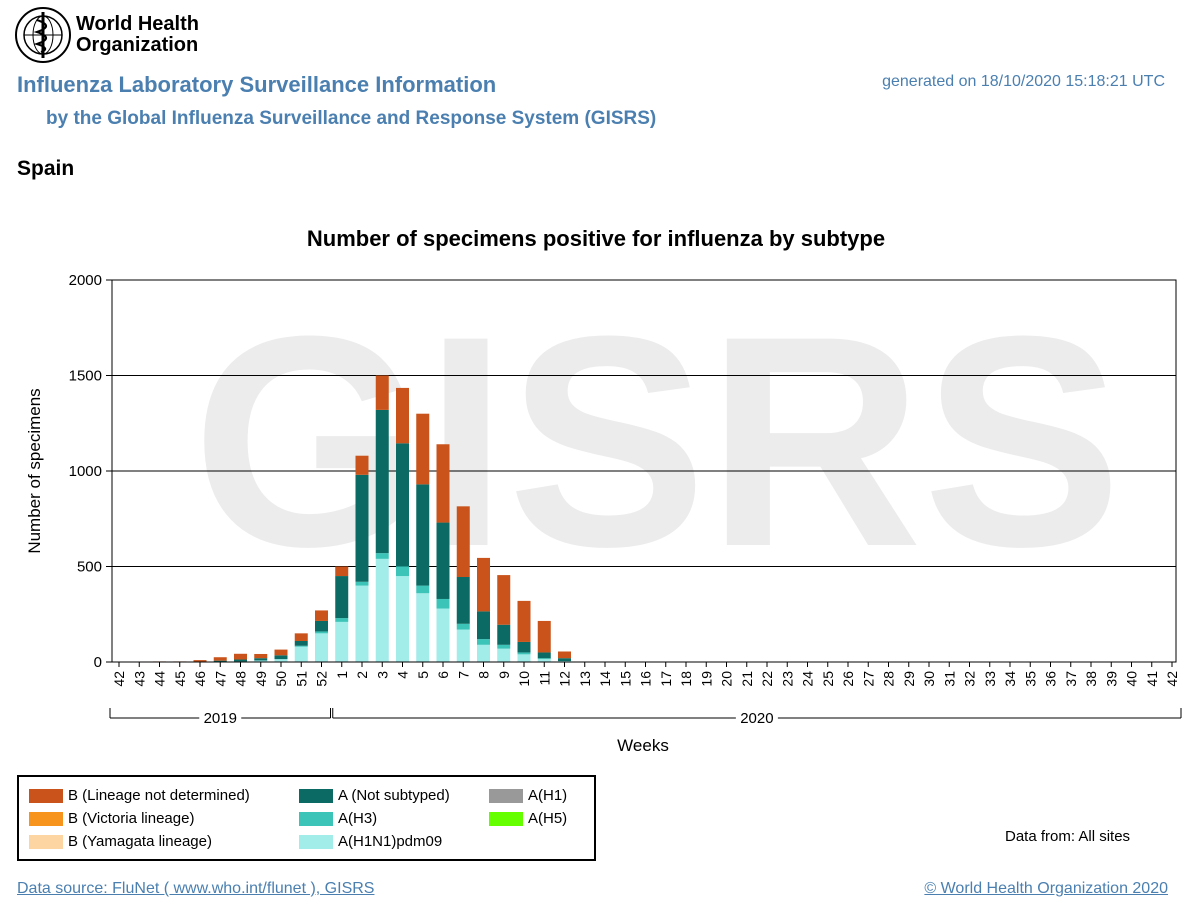 The height and width of the screenshot is (908, 1200). Describe the element at coordinates (370, 841) in the screenshot. I see `legend-item: A(H1N1)pdm09` at that location.